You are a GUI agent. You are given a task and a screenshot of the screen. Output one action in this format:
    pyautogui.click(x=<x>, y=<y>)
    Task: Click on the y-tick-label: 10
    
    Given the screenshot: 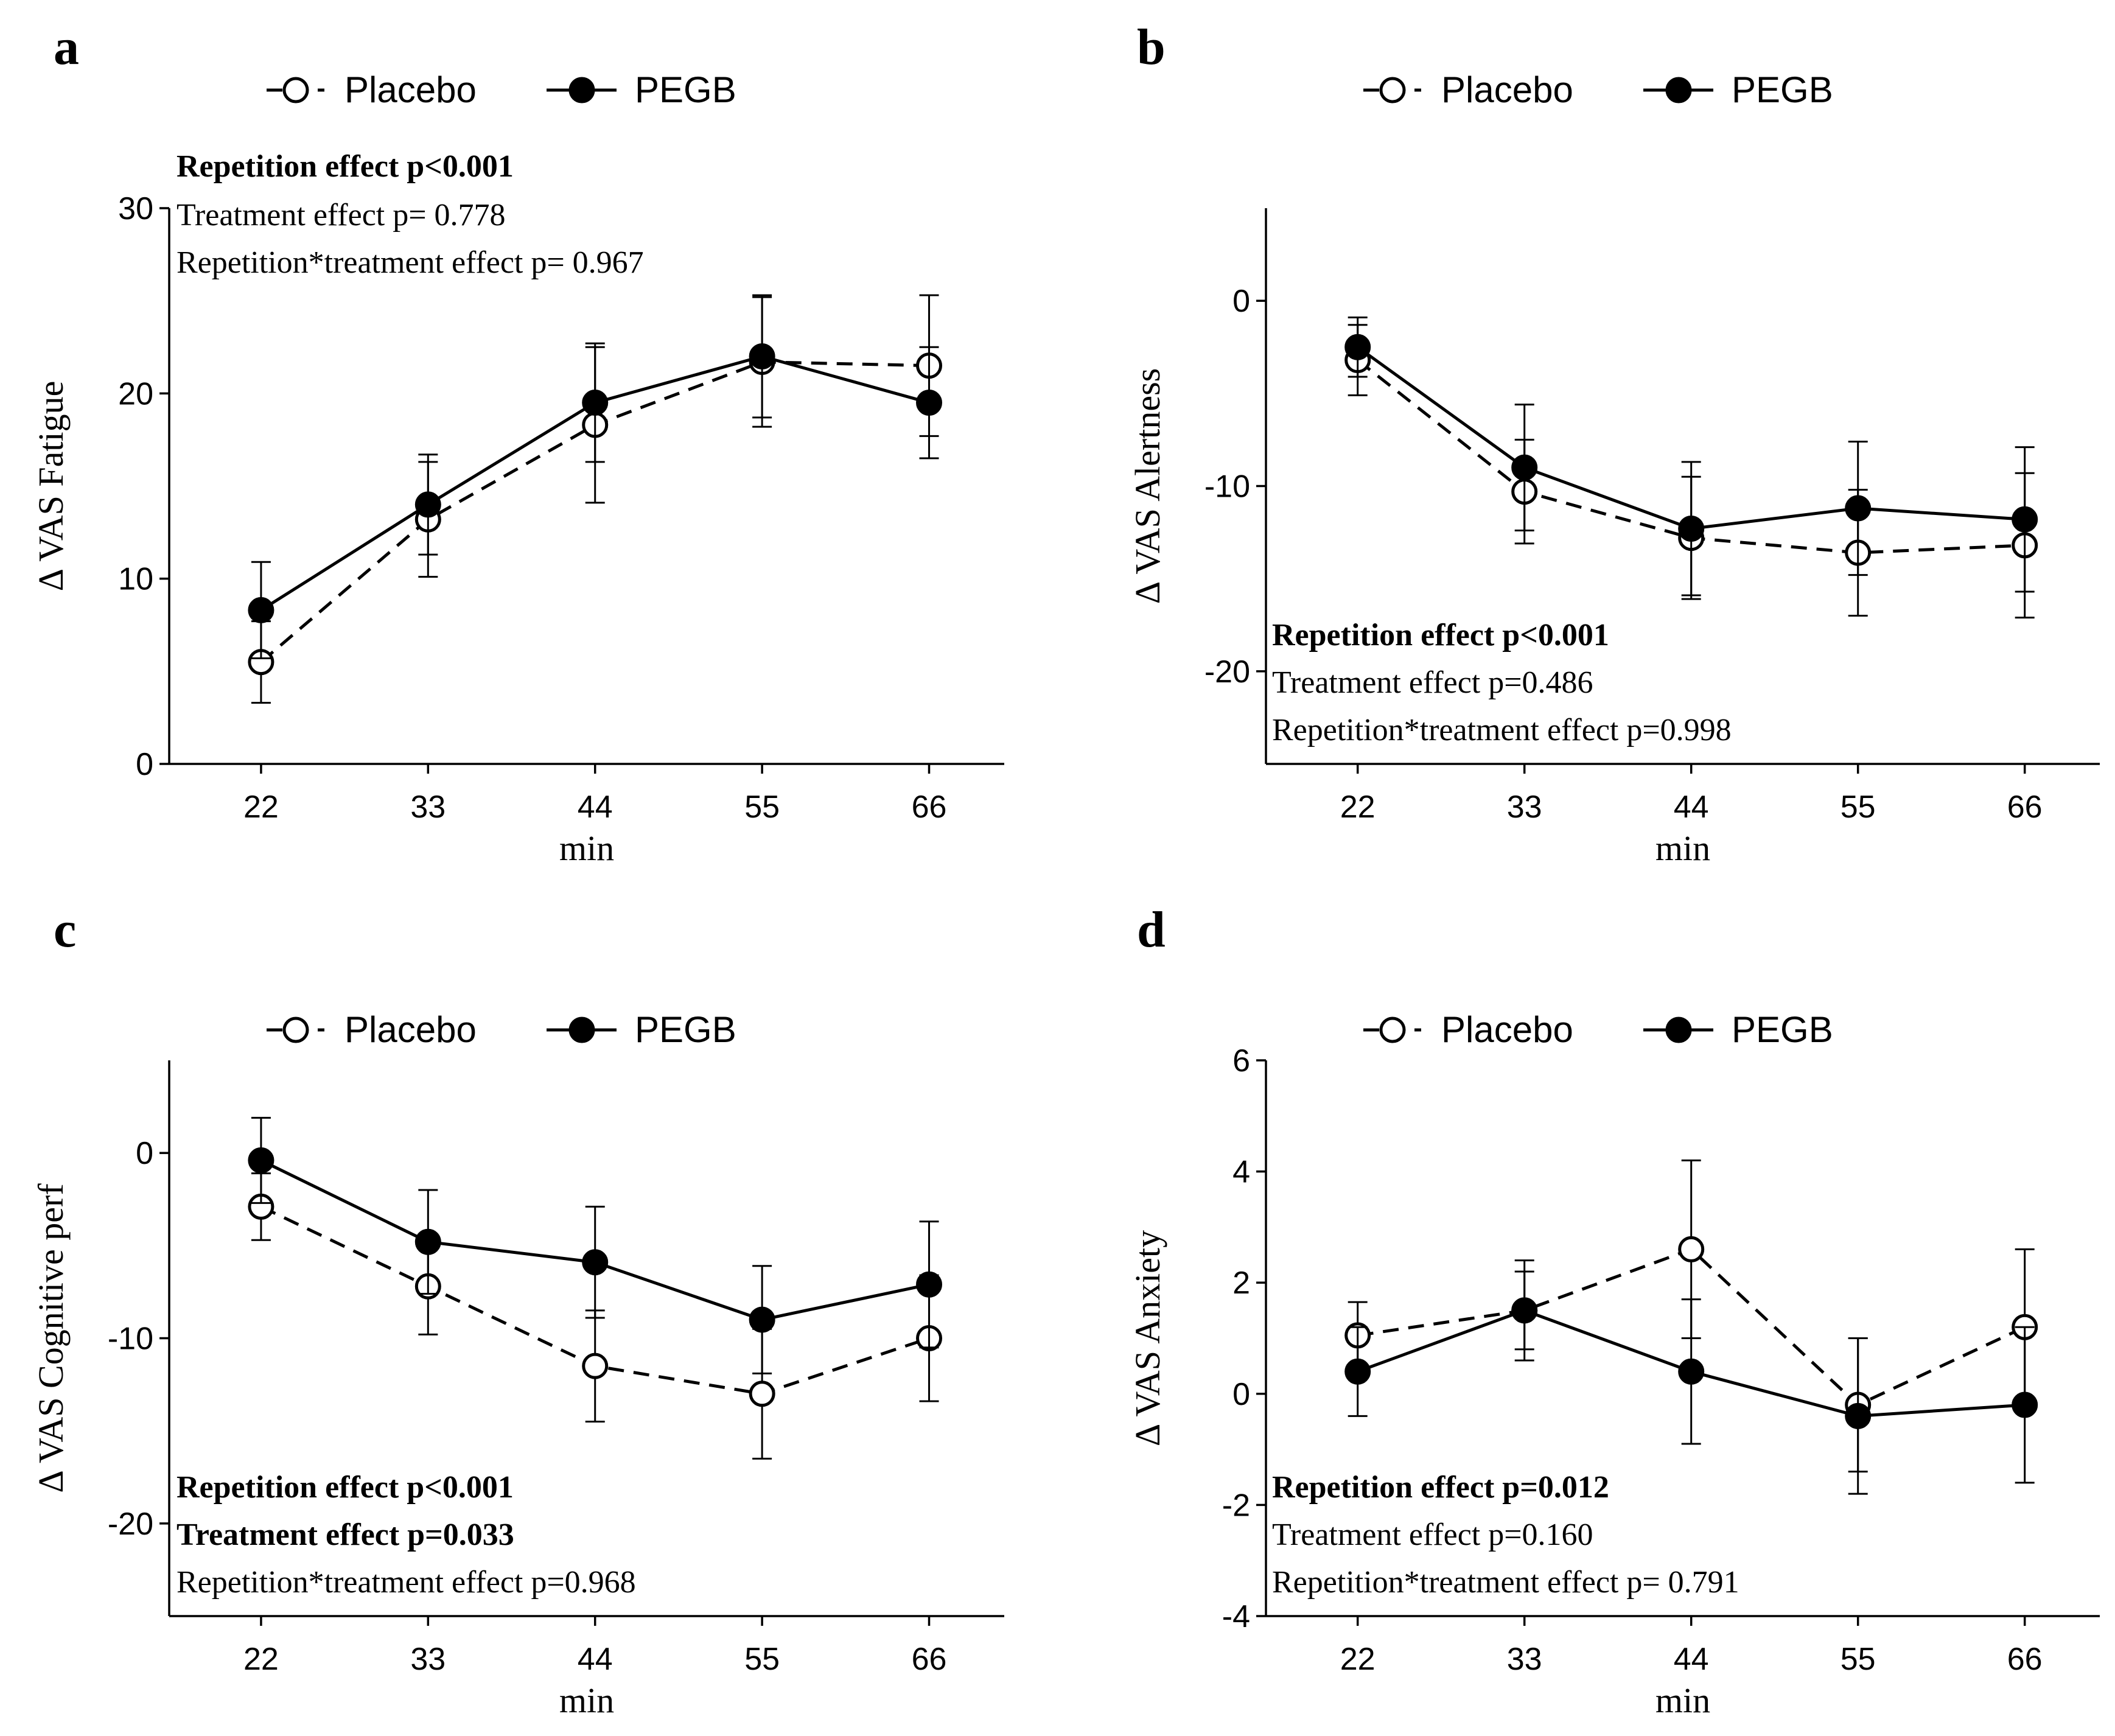 What is the action you would take?
    pyautogui.click(x=135, y=579)
    